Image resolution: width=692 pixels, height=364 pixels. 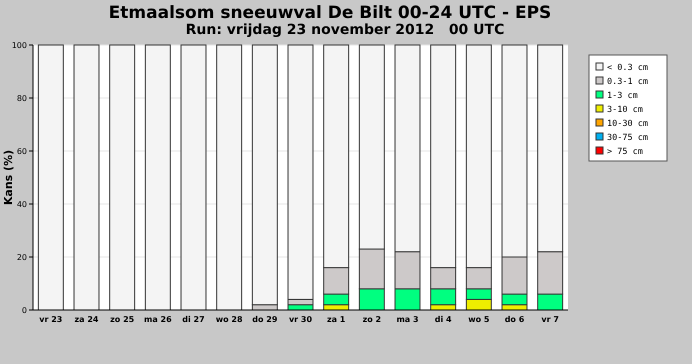 What do you see at coordinates (21, 257) in the screenshot?
I see `y-tick-label: 20` at bounding box center [21, 257].